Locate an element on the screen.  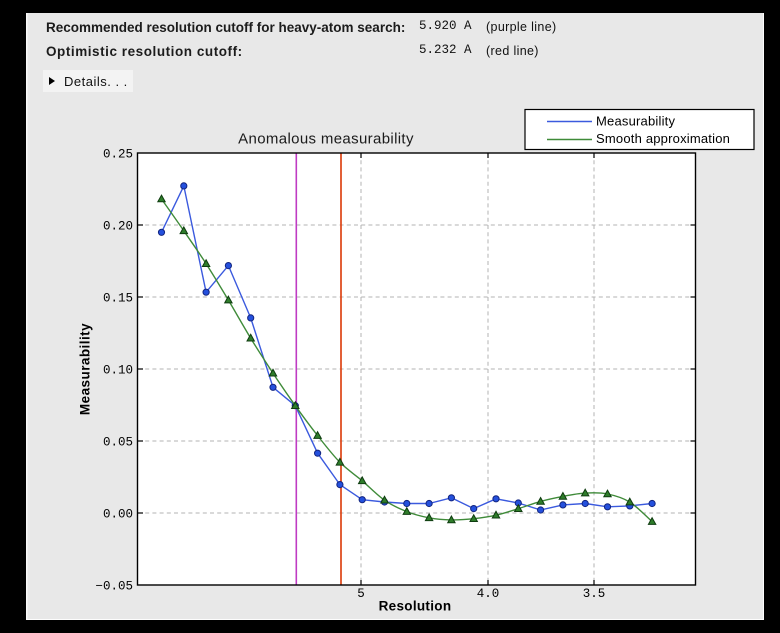
svg-text: −0.05 is located at coordinates (114, 587).